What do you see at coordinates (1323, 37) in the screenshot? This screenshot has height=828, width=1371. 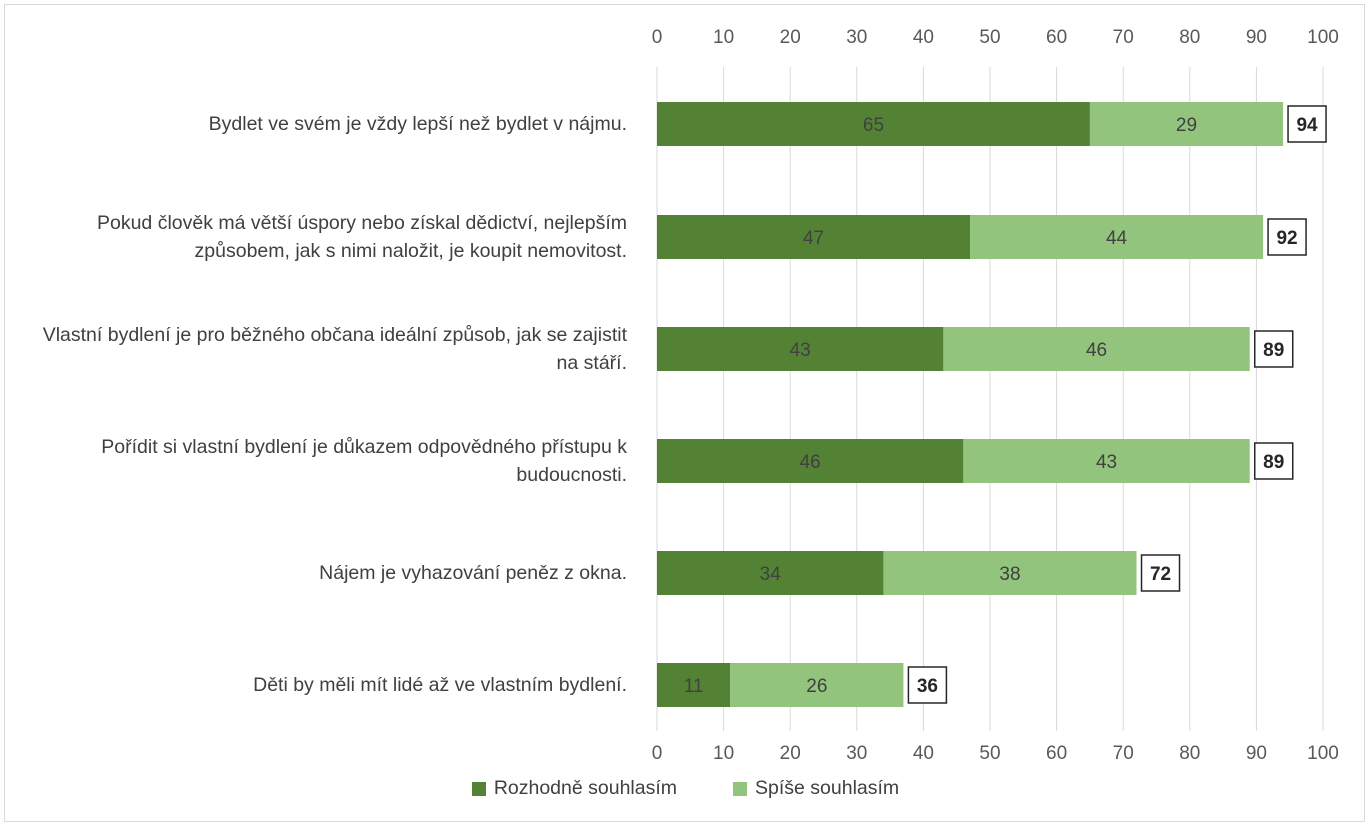 I see `x-tick-label-top: 100` at bounding box center [1323, 37].